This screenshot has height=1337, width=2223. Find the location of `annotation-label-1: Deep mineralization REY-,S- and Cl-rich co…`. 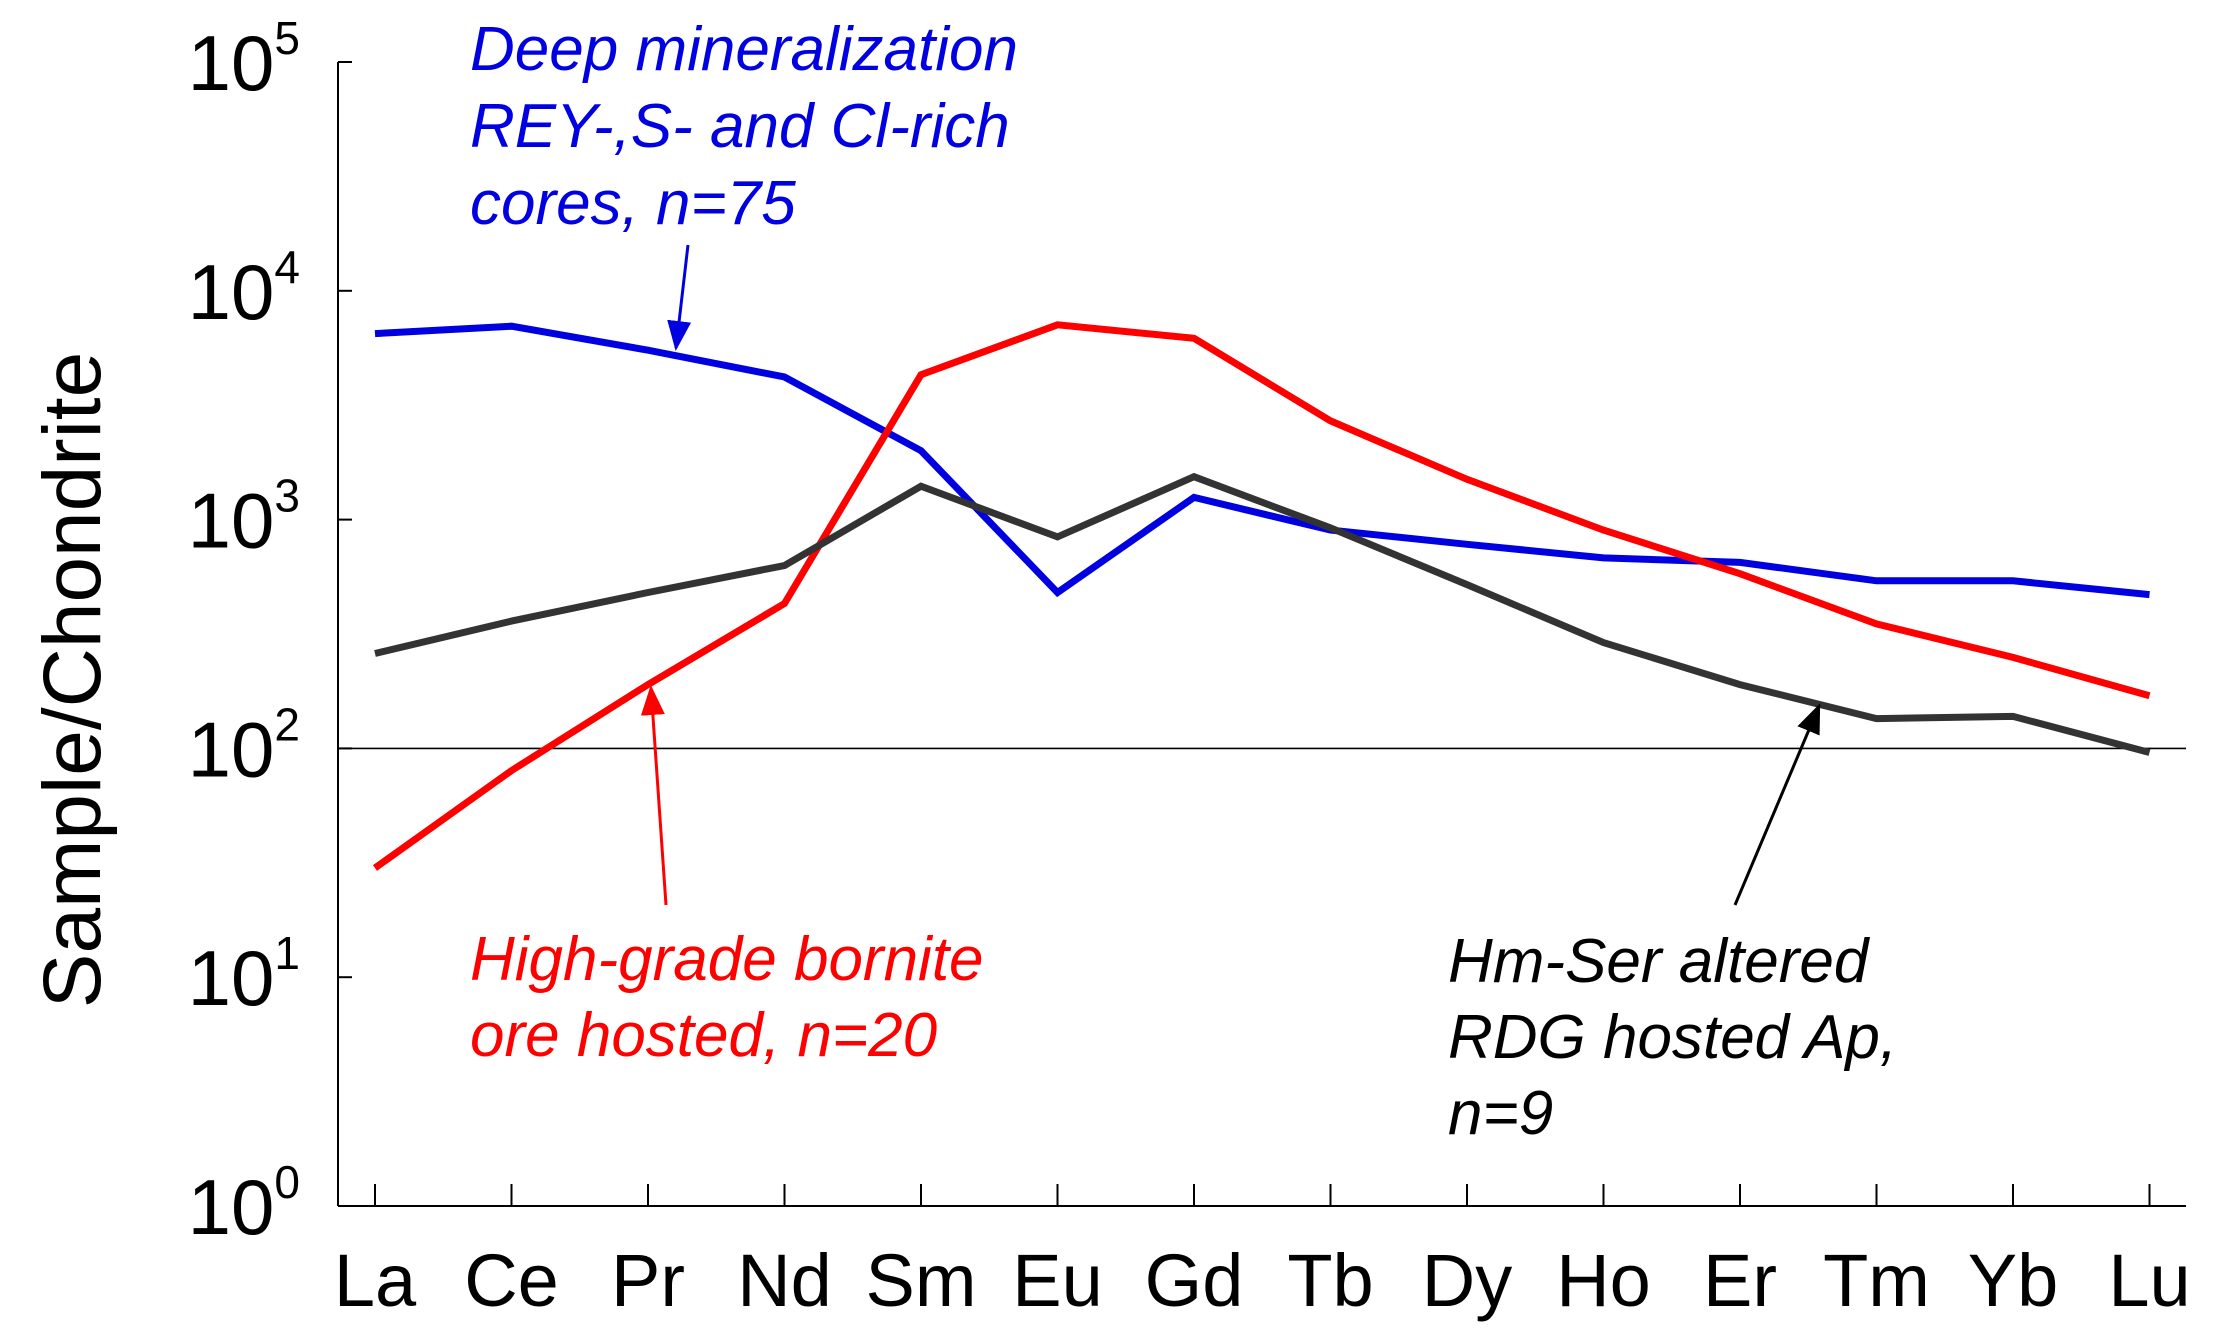

annotation-label-1: Deep mineralization REY-,S- and Cl-rich co… is located at coordinates (744, 126).